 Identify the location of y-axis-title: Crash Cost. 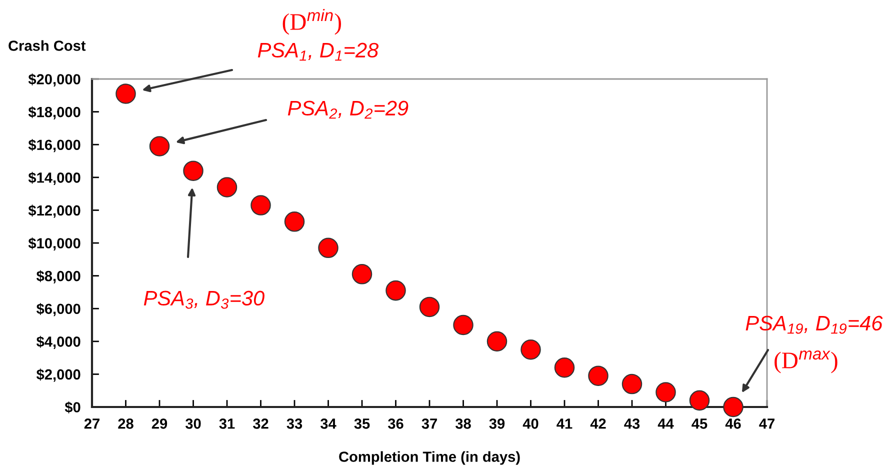
(47, 45).